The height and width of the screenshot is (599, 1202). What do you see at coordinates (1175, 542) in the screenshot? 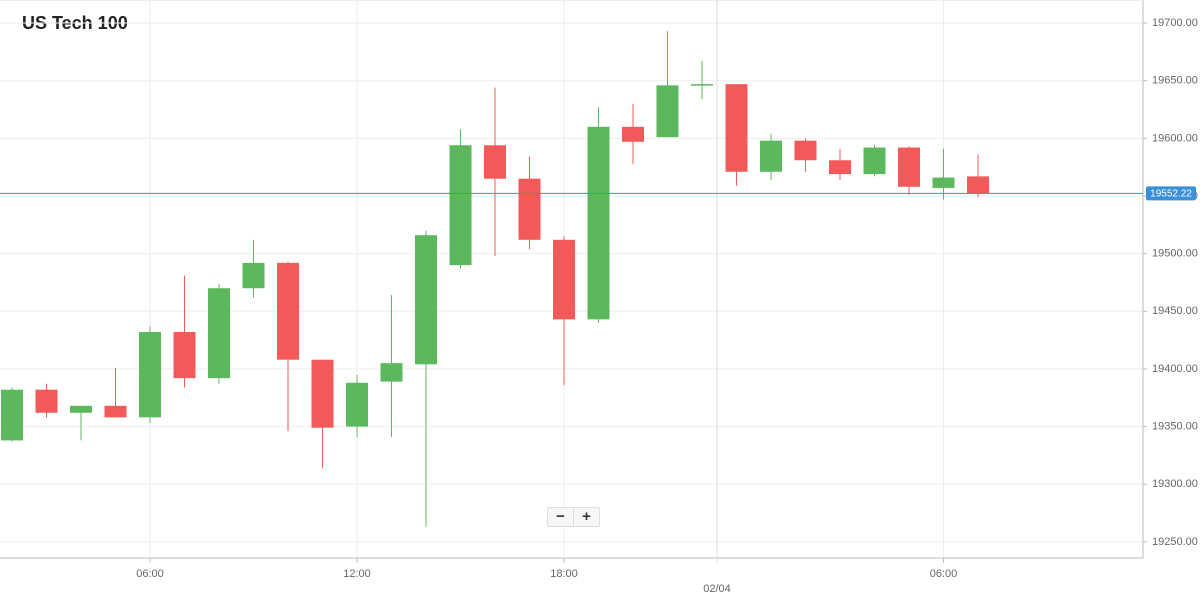
I see `y-tick-label: 19250.00` at bounding box center [1175, 542].